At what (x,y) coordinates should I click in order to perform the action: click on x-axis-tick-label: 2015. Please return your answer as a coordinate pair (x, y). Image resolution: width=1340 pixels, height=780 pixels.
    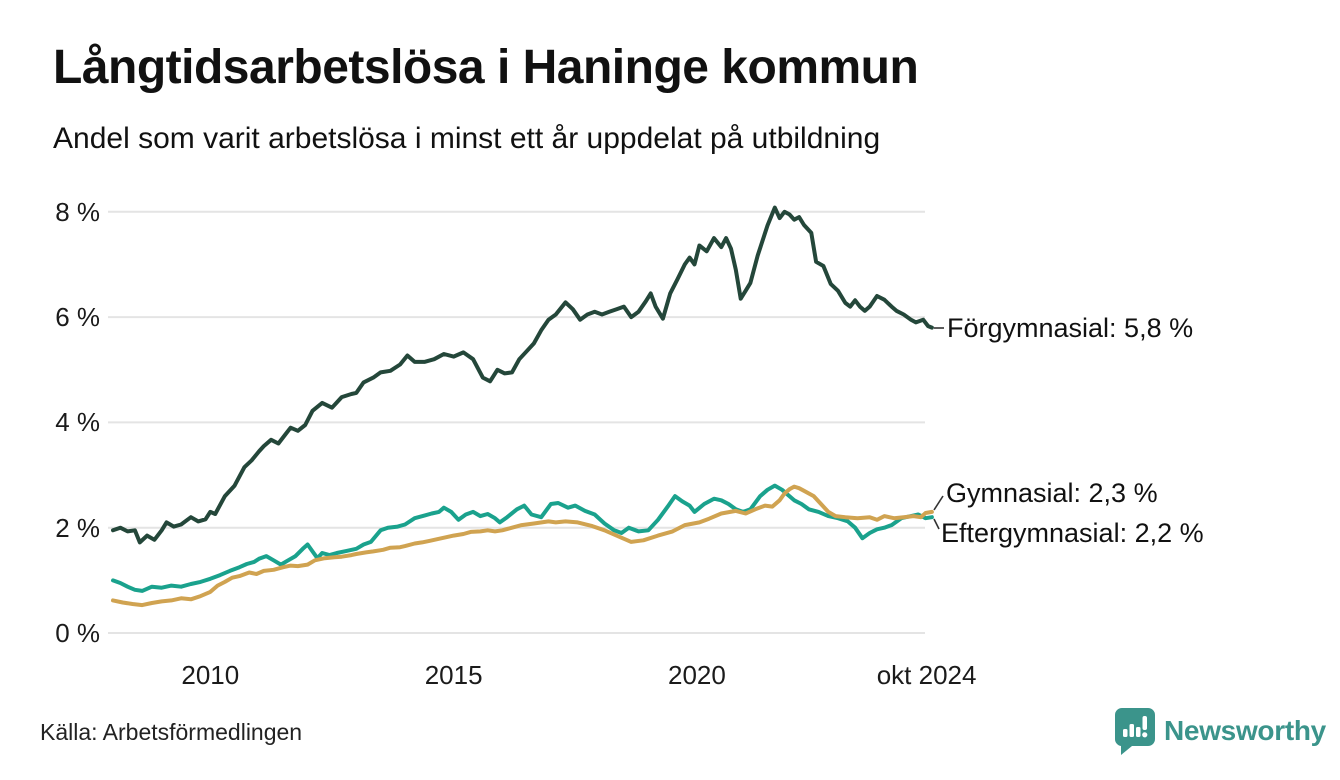
    Looking at the image, I should click on (453, 675).